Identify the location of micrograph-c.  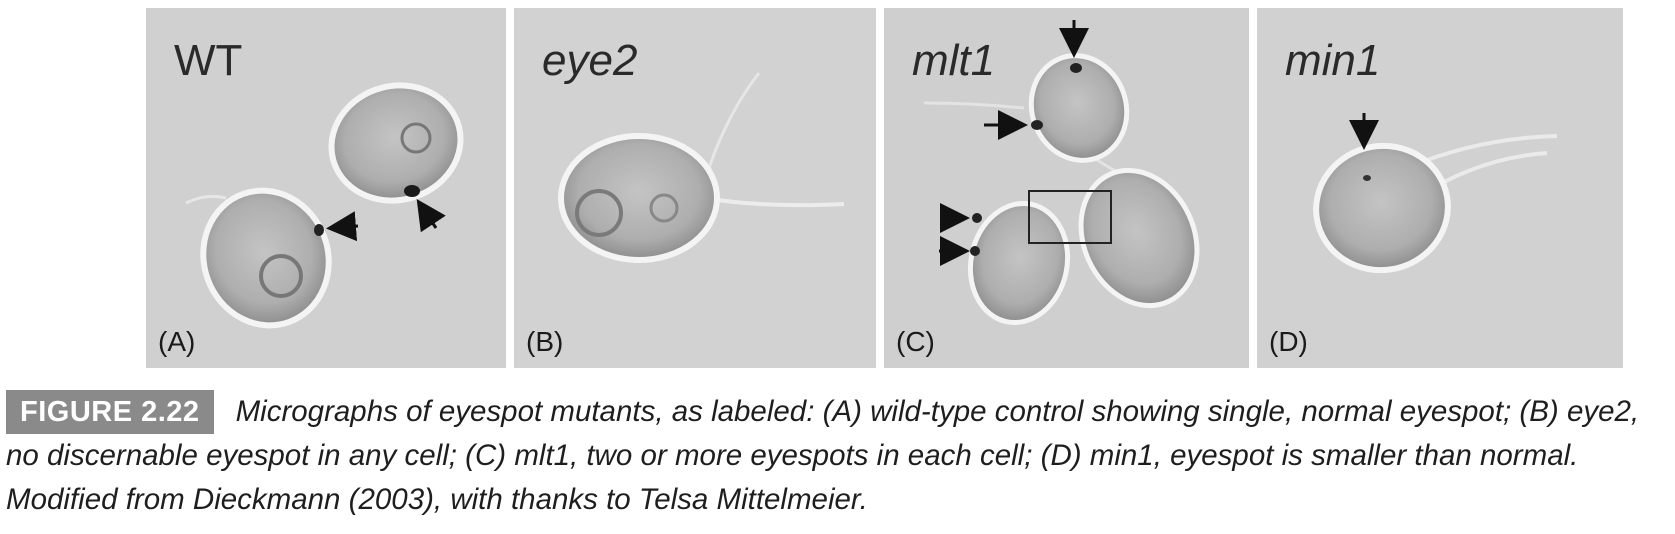
(1066, 188).